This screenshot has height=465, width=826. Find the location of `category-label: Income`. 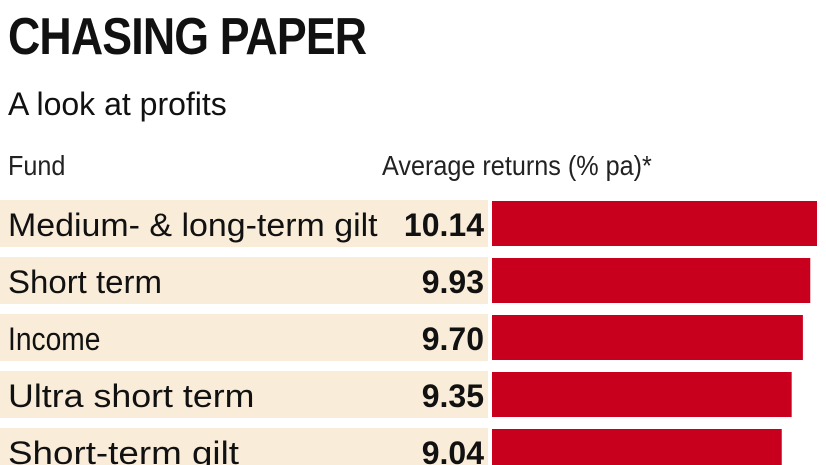

category-label: Income is located at coordinates (54, 339).